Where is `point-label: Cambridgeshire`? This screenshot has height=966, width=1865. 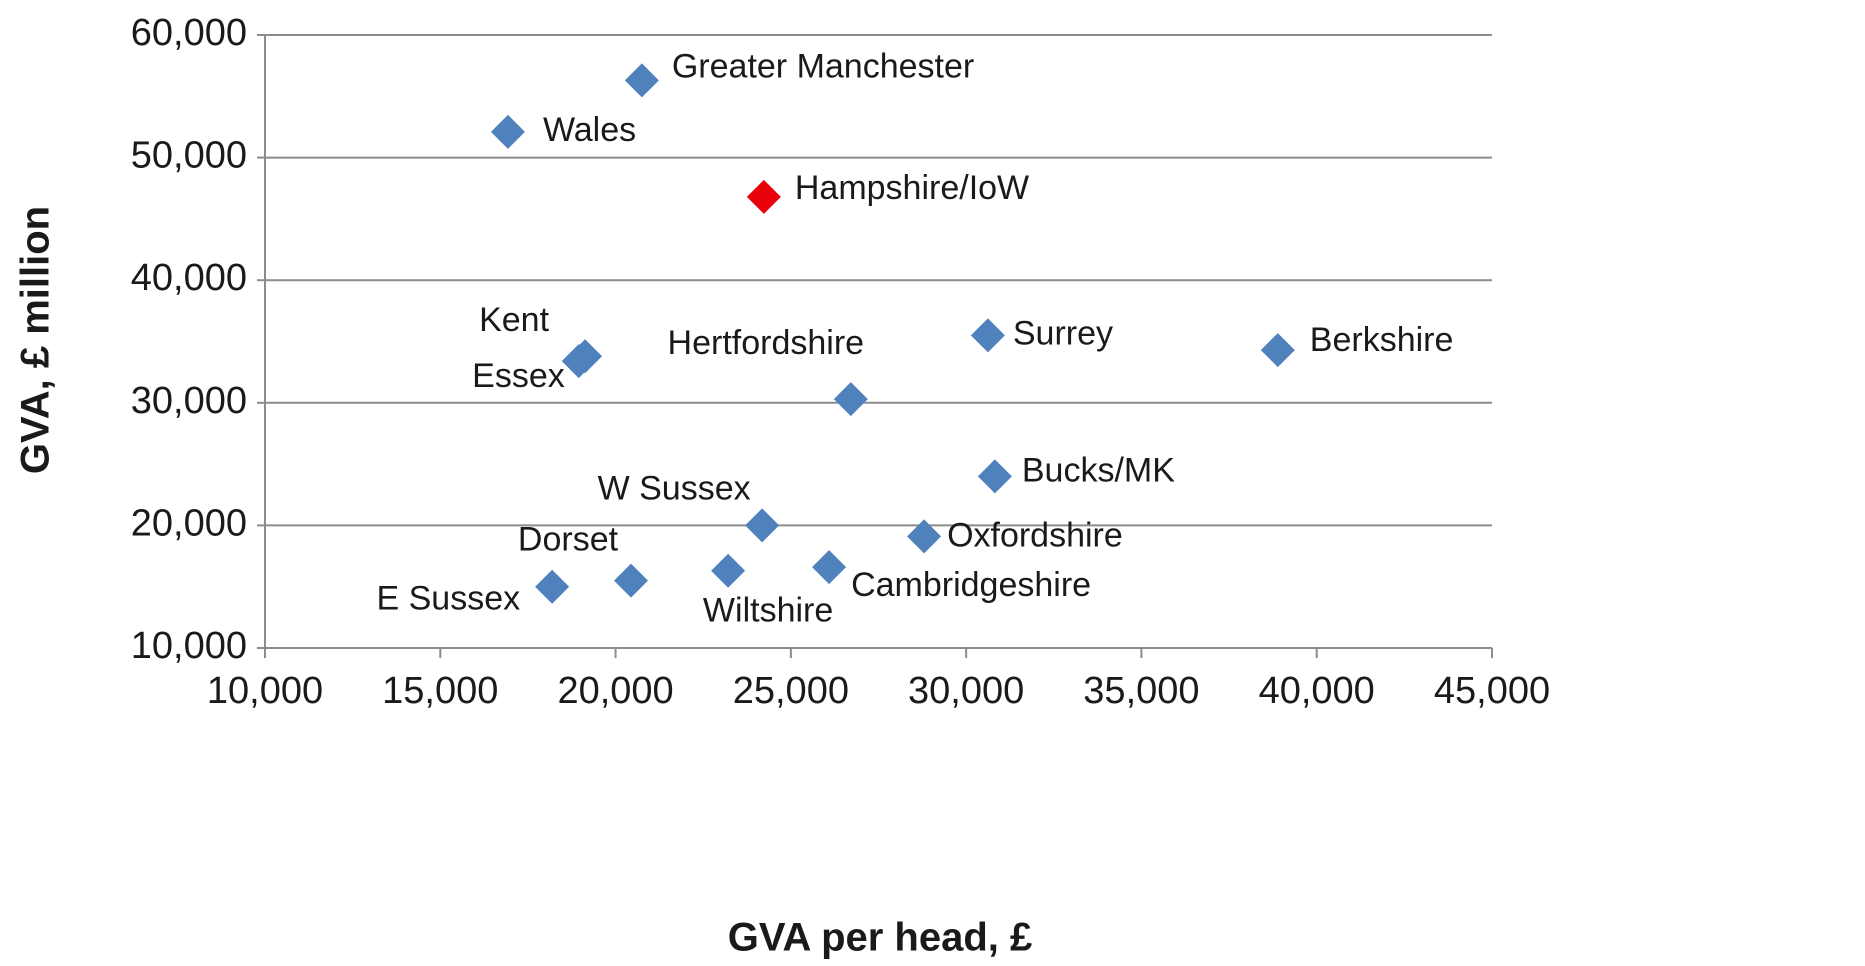
point-label: Cambridgeshire is located at coordinates (971, 585).